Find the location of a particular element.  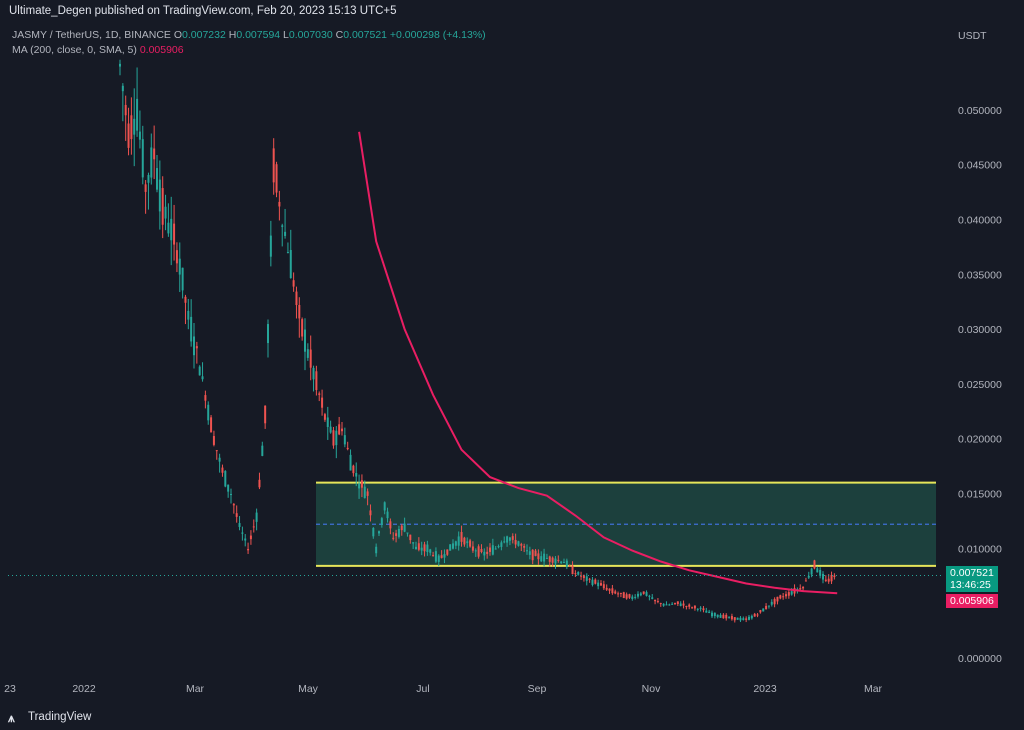

ma-legend: MA (200, close, 0, SMA, 5) 0.005906 is located at coordinates (98, 50).